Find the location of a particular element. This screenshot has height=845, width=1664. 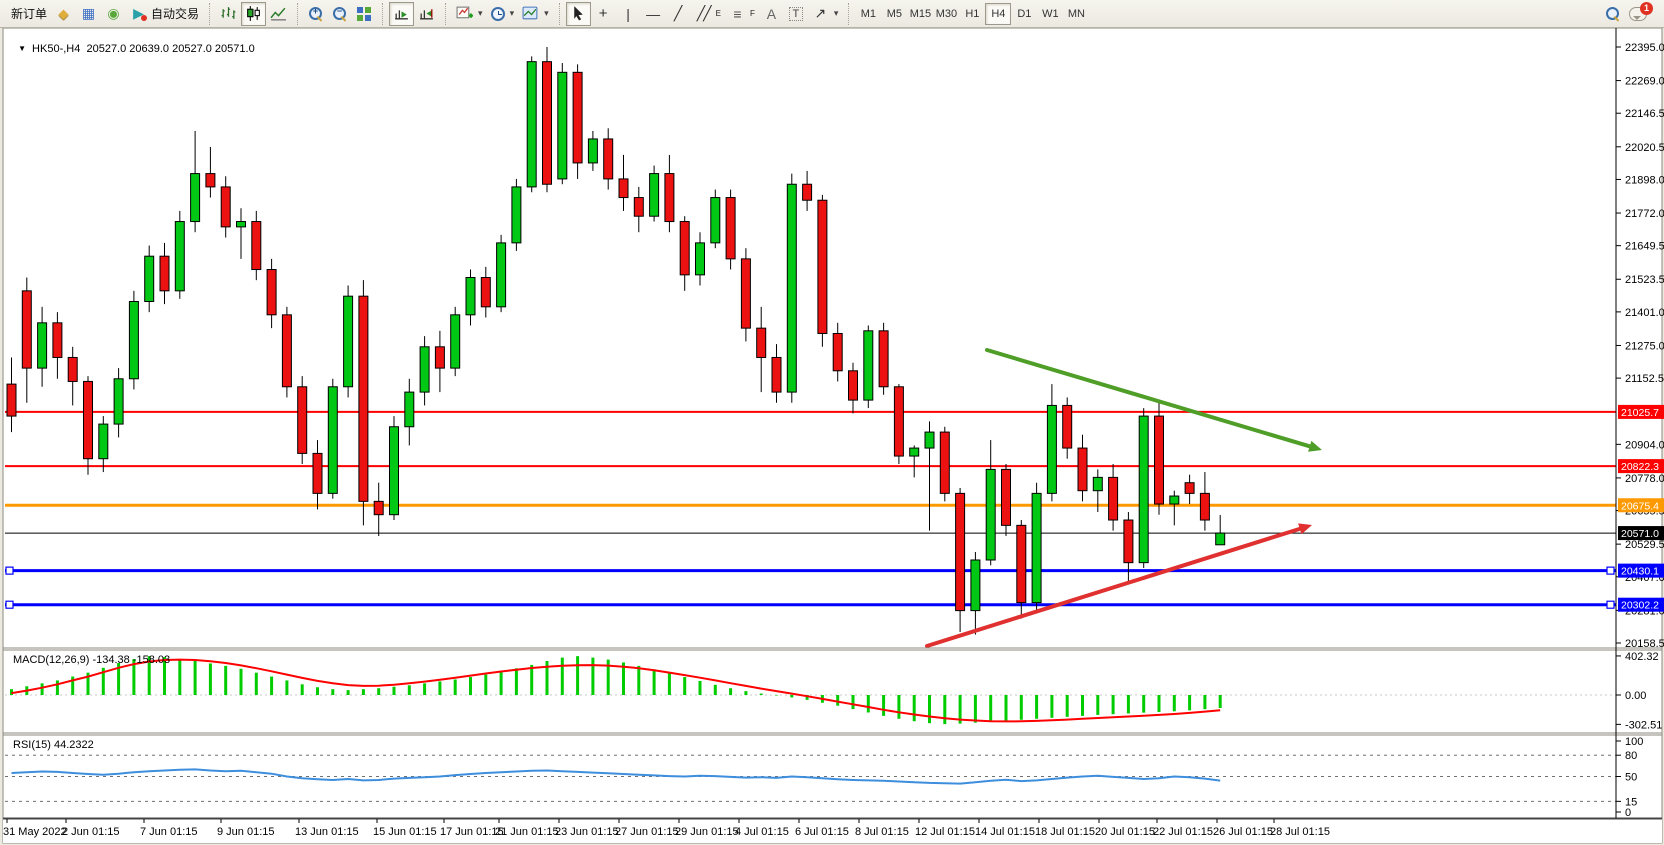

zoom-out-button: − is located at coordinates (340, 14).